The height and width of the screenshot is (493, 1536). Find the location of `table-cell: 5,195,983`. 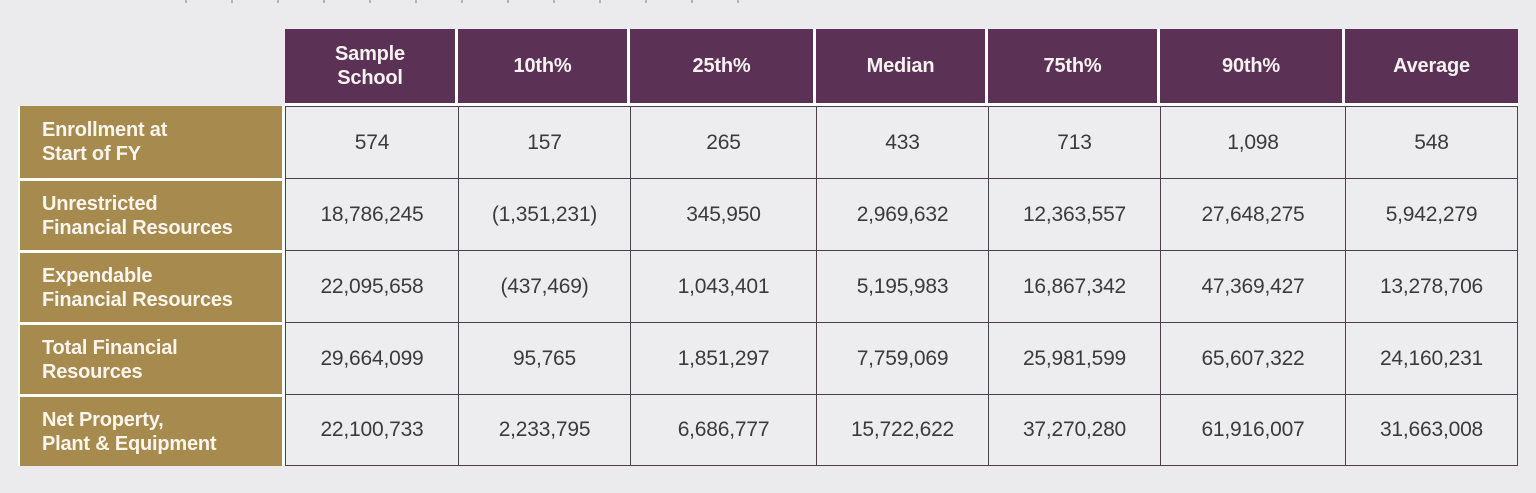

table-cell: 5,195,983 is located at coordinates (902, 286).